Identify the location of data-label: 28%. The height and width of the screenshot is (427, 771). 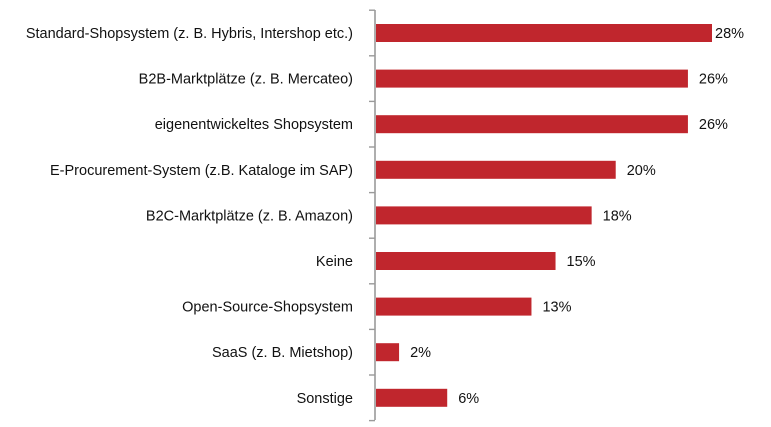
(729, 34).